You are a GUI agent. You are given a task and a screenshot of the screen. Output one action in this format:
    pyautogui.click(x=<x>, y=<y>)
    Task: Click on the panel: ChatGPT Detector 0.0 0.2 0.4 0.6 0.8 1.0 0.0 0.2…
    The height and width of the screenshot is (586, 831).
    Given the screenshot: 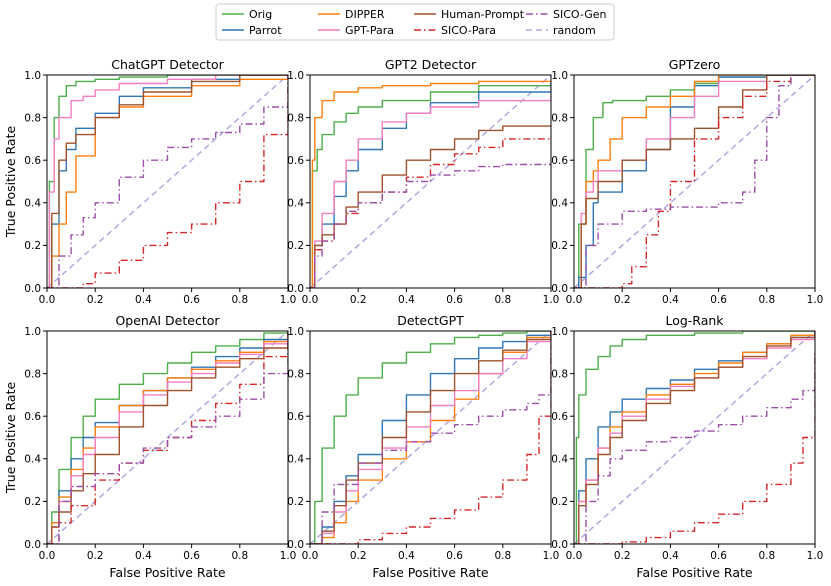 What is the action you would take?
    pyautogui.click(x=149, y=181)
    